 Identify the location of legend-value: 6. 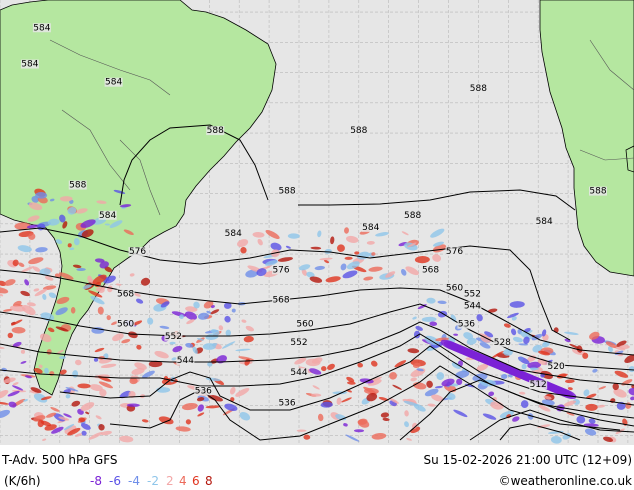
(196, 481).